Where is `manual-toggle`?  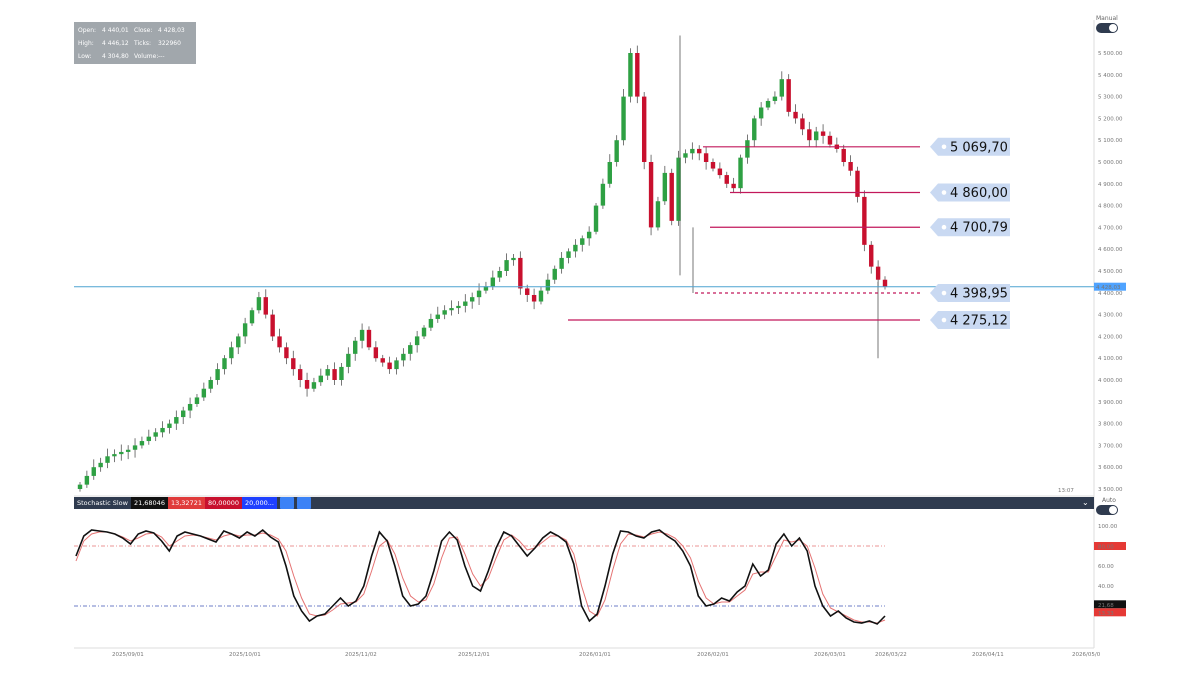 manual-toggle is located at coordinates (1107, 28).